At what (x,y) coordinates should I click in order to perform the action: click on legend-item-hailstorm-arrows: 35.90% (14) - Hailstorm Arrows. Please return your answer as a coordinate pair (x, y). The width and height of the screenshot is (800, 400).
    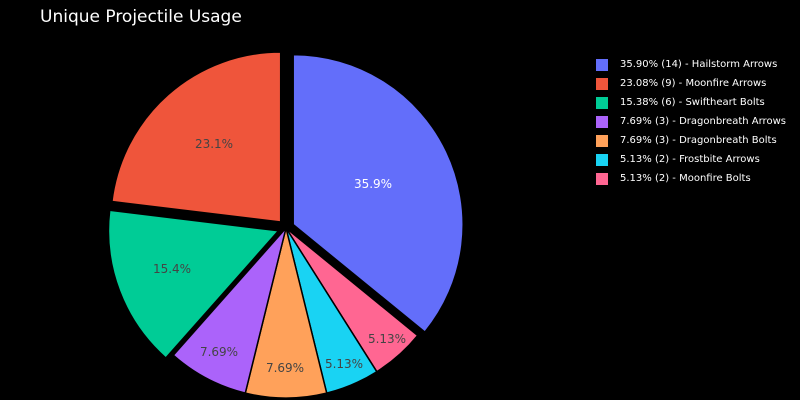
    Looking at the image, I should click on (691, 64).